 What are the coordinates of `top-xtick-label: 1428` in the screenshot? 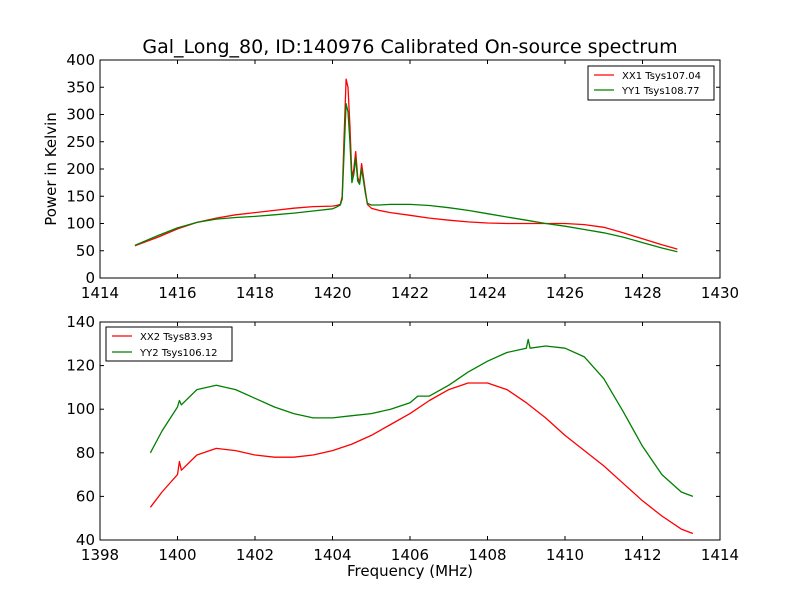 It's located at (642, 293).